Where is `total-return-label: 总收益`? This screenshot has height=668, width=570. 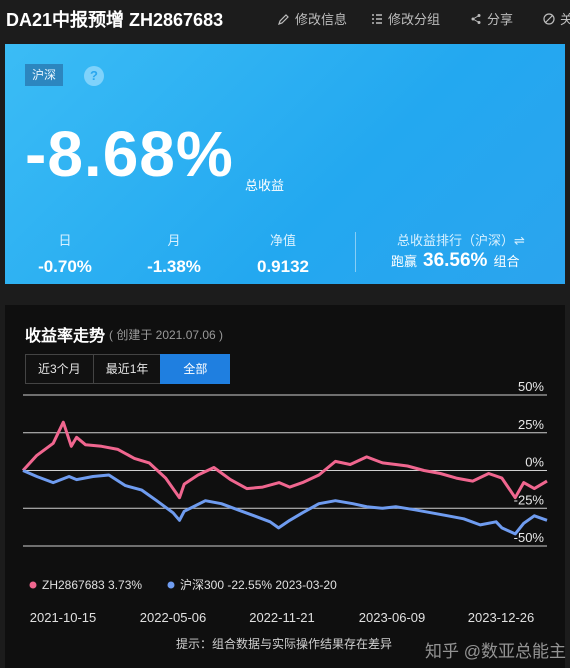 total-return-label: 总收益 is located at coordinates (265, 185).